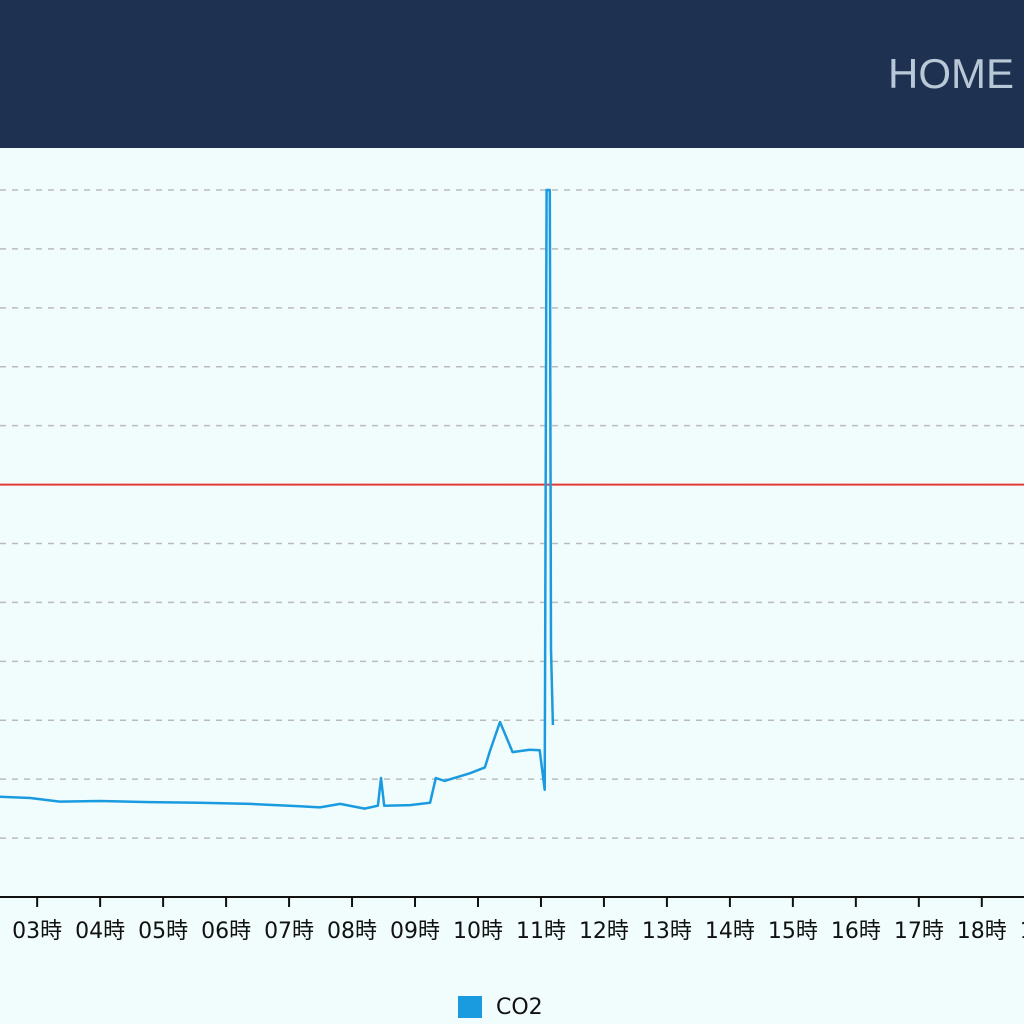 Image resolution: width=1024 pixels, height=1024 pixels. I want to click on legend-label: CO2, so click(519, 1007).